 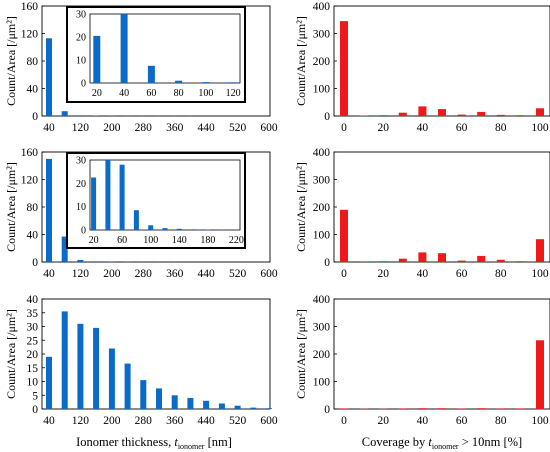 What do you see at coordinates (441, 354) in the screenshot?
I see `plot-frame` at bounding box center [441, 354].